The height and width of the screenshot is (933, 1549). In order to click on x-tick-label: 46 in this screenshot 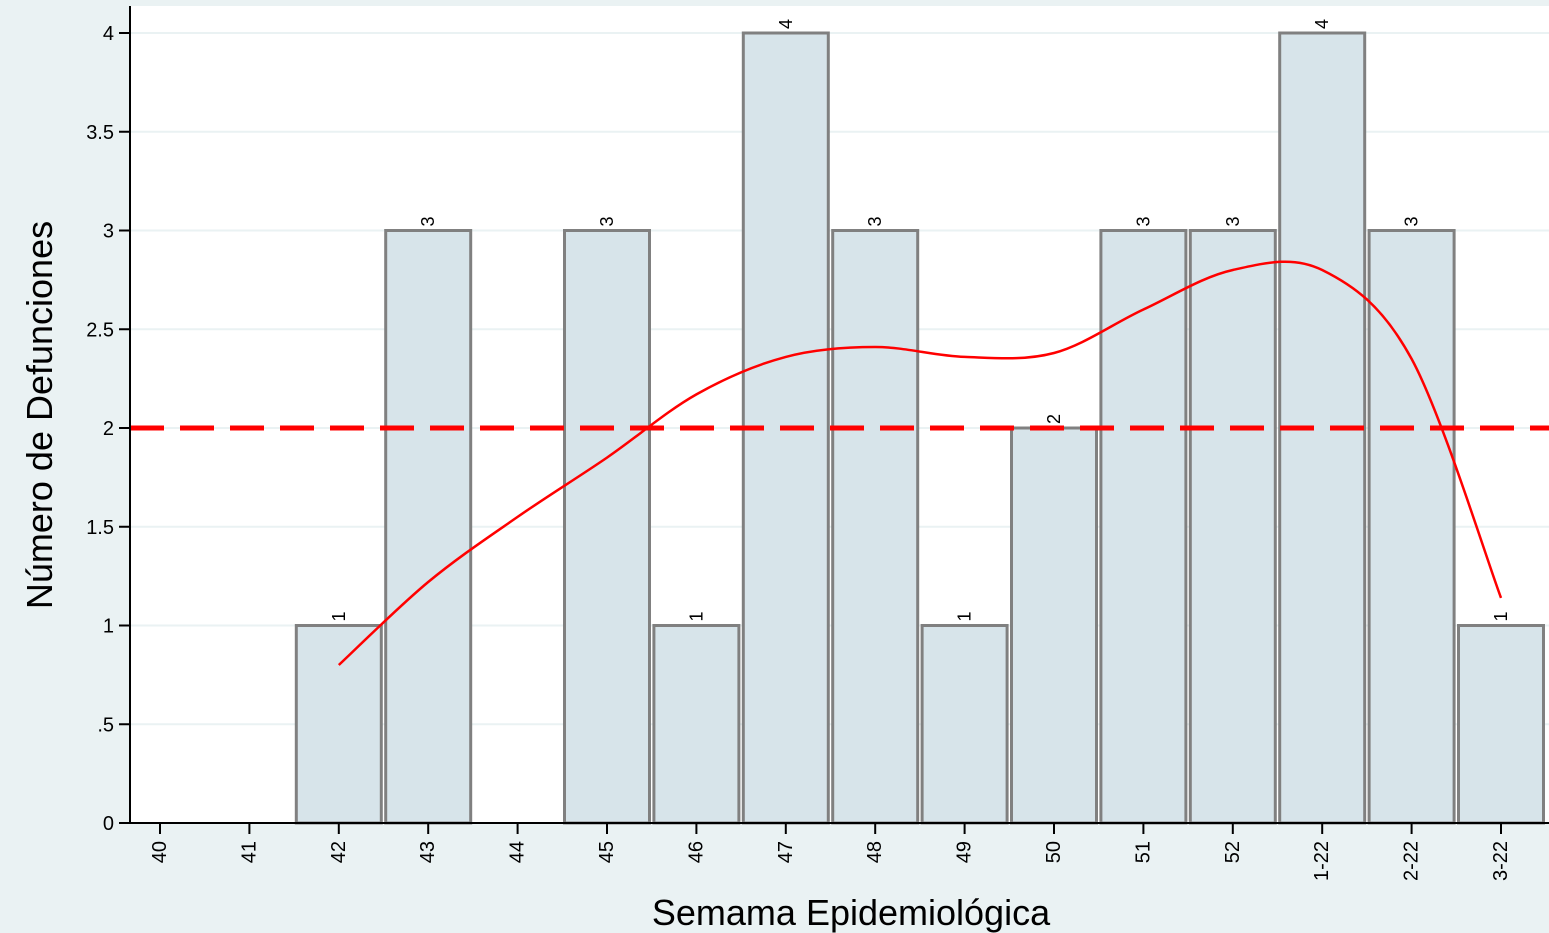, I will do `click(696, 852)`.